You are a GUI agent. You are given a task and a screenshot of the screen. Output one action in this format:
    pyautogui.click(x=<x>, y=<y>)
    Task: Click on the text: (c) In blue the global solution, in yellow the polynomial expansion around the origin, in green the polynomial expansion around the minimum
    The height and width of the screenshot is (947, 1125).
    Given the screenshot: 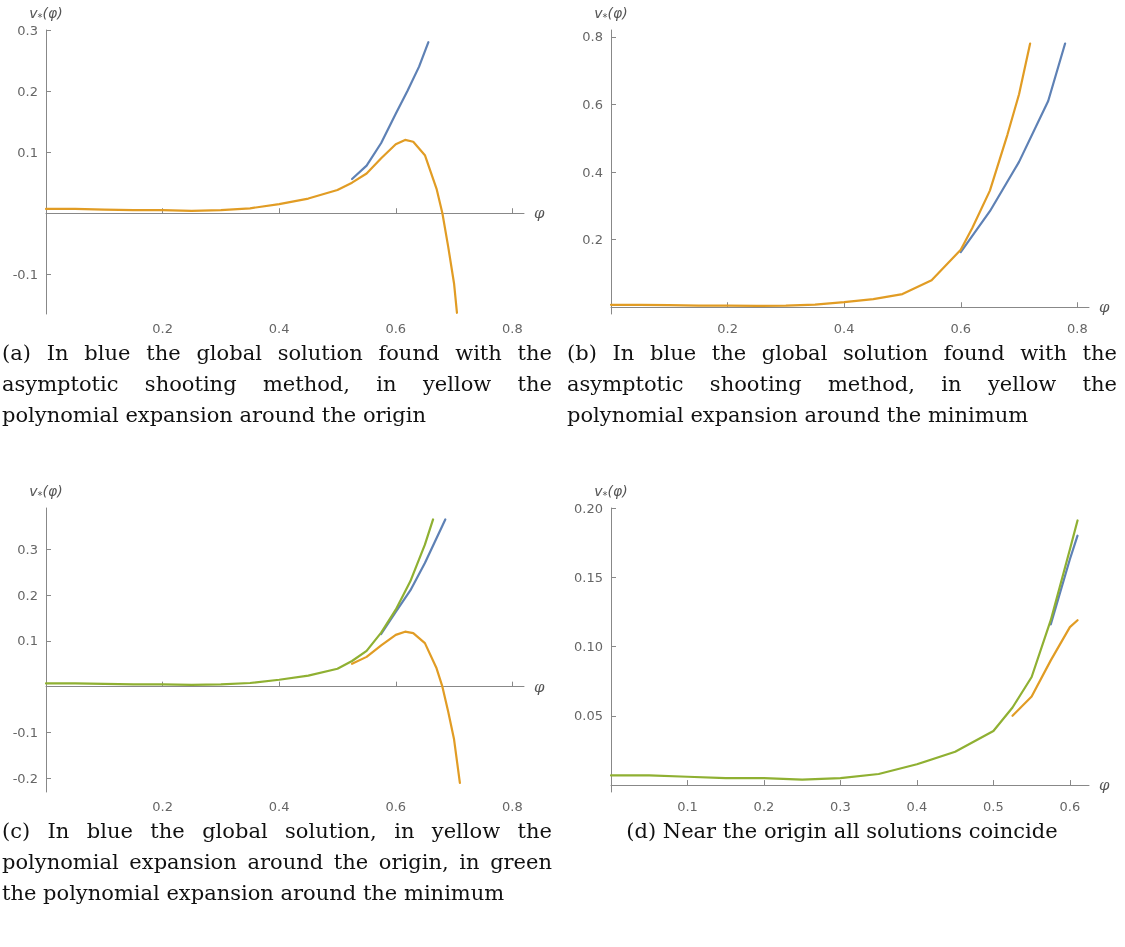 What is the action you would take?
    pyautogui.click(x=277, y=862)
    